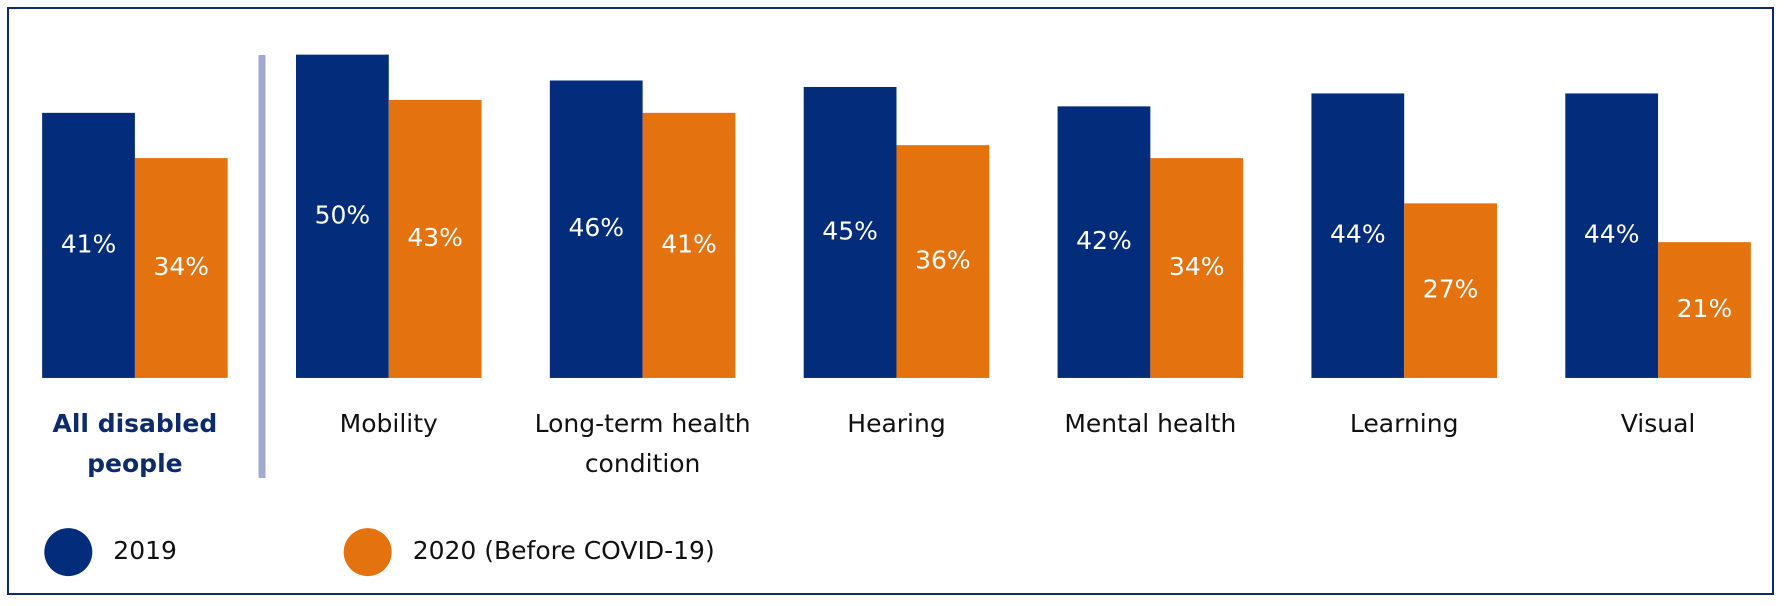 The image size is (1785, 606). Describe the element at coordinates (1404, 424) in the screenshot. I see `category-label: Learning` at that location.